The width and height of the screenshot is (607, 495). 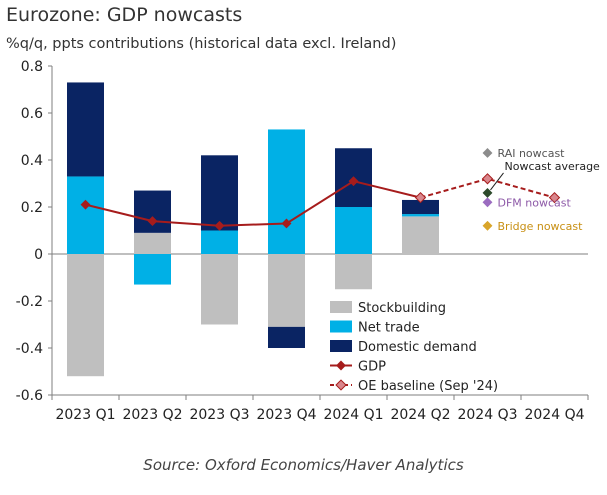 I want to click on chart-title: Eurozone: GDP nowcasts, so click(x=124, y=15).